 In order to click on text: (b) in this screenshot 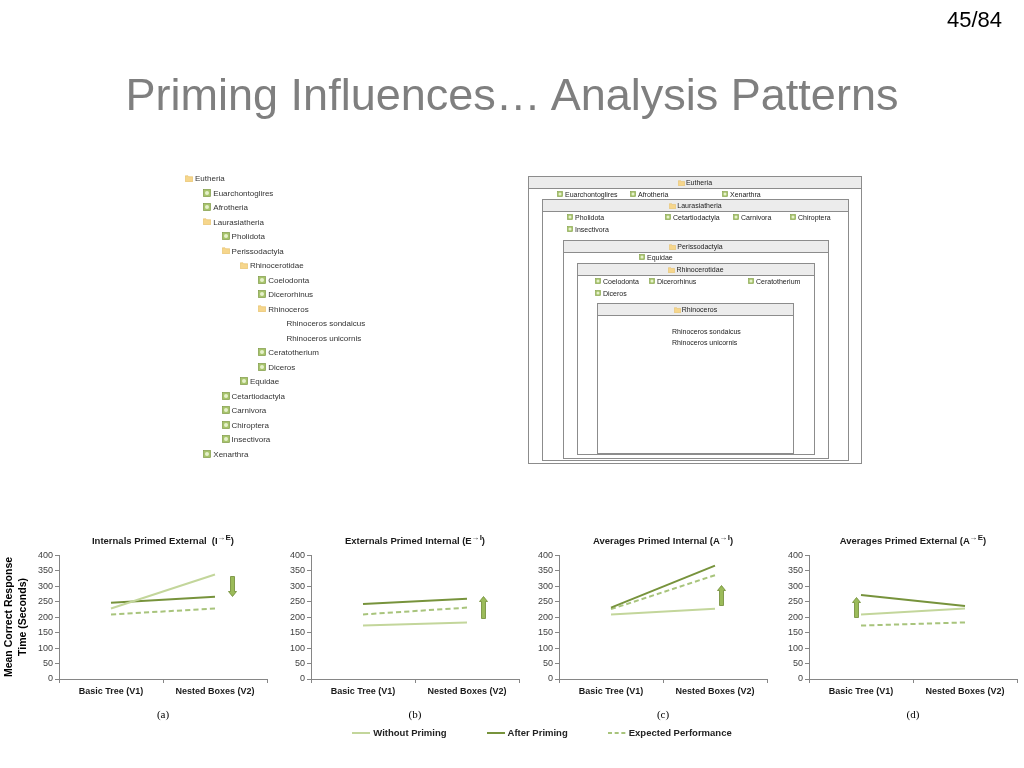, I will do `click(415, 714)`.